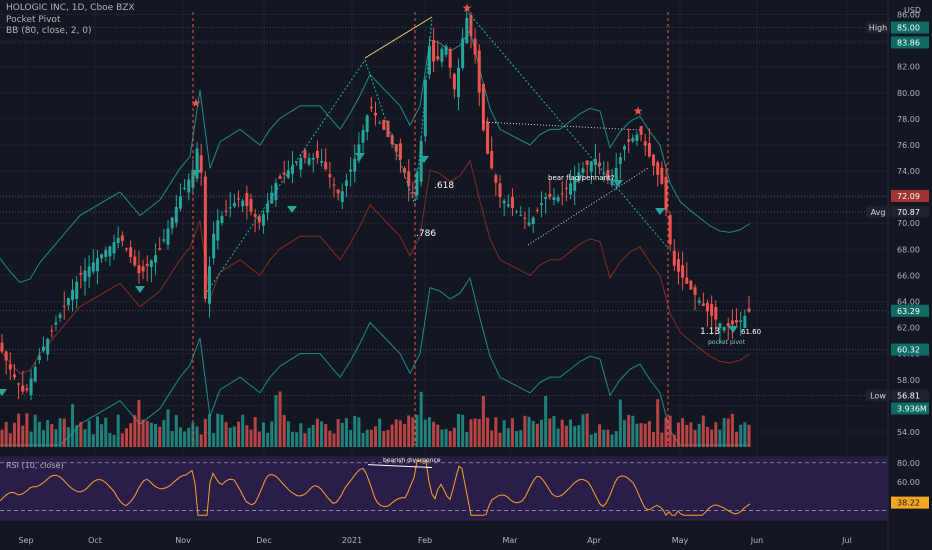  What do you see at coordinates (638, 111) in the screenshot?
I see `star-marker: ★` at bounding box center [638, 111].